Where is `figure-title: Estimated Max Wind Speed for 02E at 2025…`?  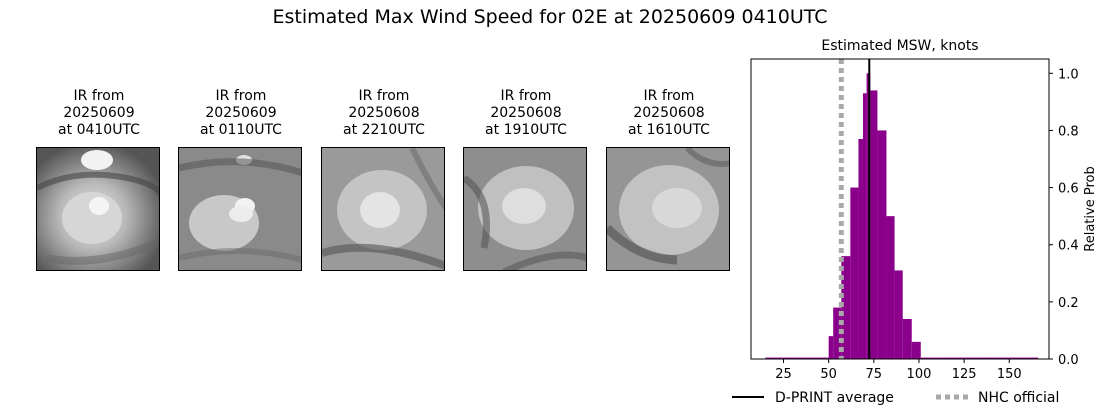 figure-title: Estimated Max Wind Speed for 02E at 2025… is located at coordinates (550, 17).